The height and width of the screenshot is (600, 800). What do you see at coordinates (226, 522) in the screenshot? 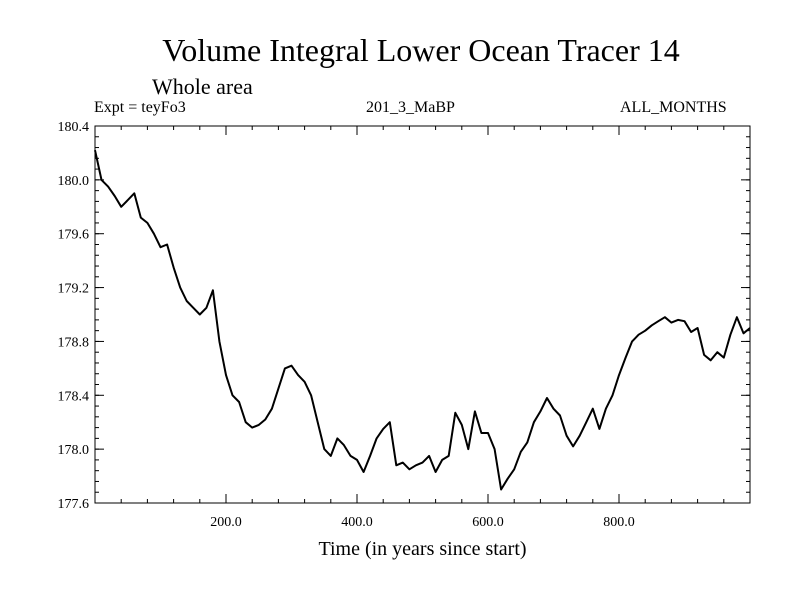
I see `x-tick-label: 200.0` at bounding box center [226, 522].